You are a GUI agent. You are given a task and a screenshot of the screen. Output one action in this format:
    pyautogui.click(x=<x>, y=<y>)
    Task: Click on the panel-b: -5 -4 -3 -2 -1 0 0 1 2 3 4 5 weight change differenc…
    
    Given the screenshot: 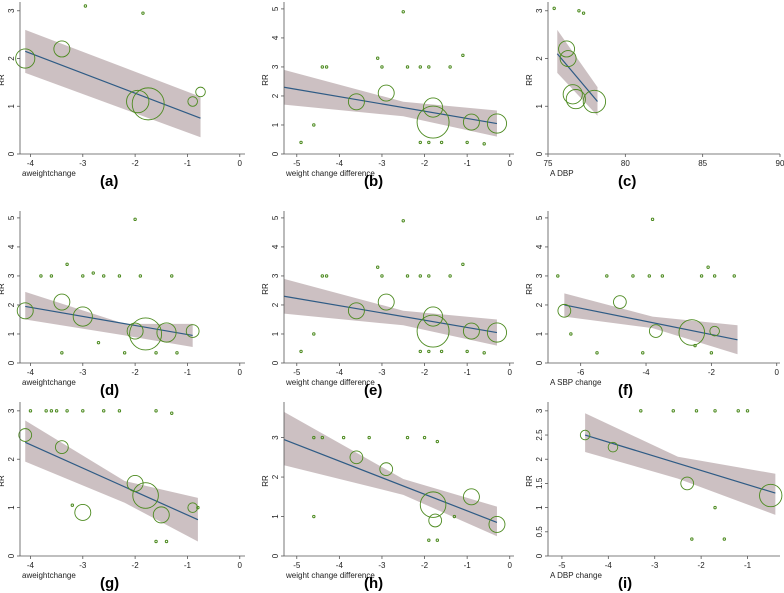 What is the action you would take?
    pyautogui.click(x=387, y=96)
    